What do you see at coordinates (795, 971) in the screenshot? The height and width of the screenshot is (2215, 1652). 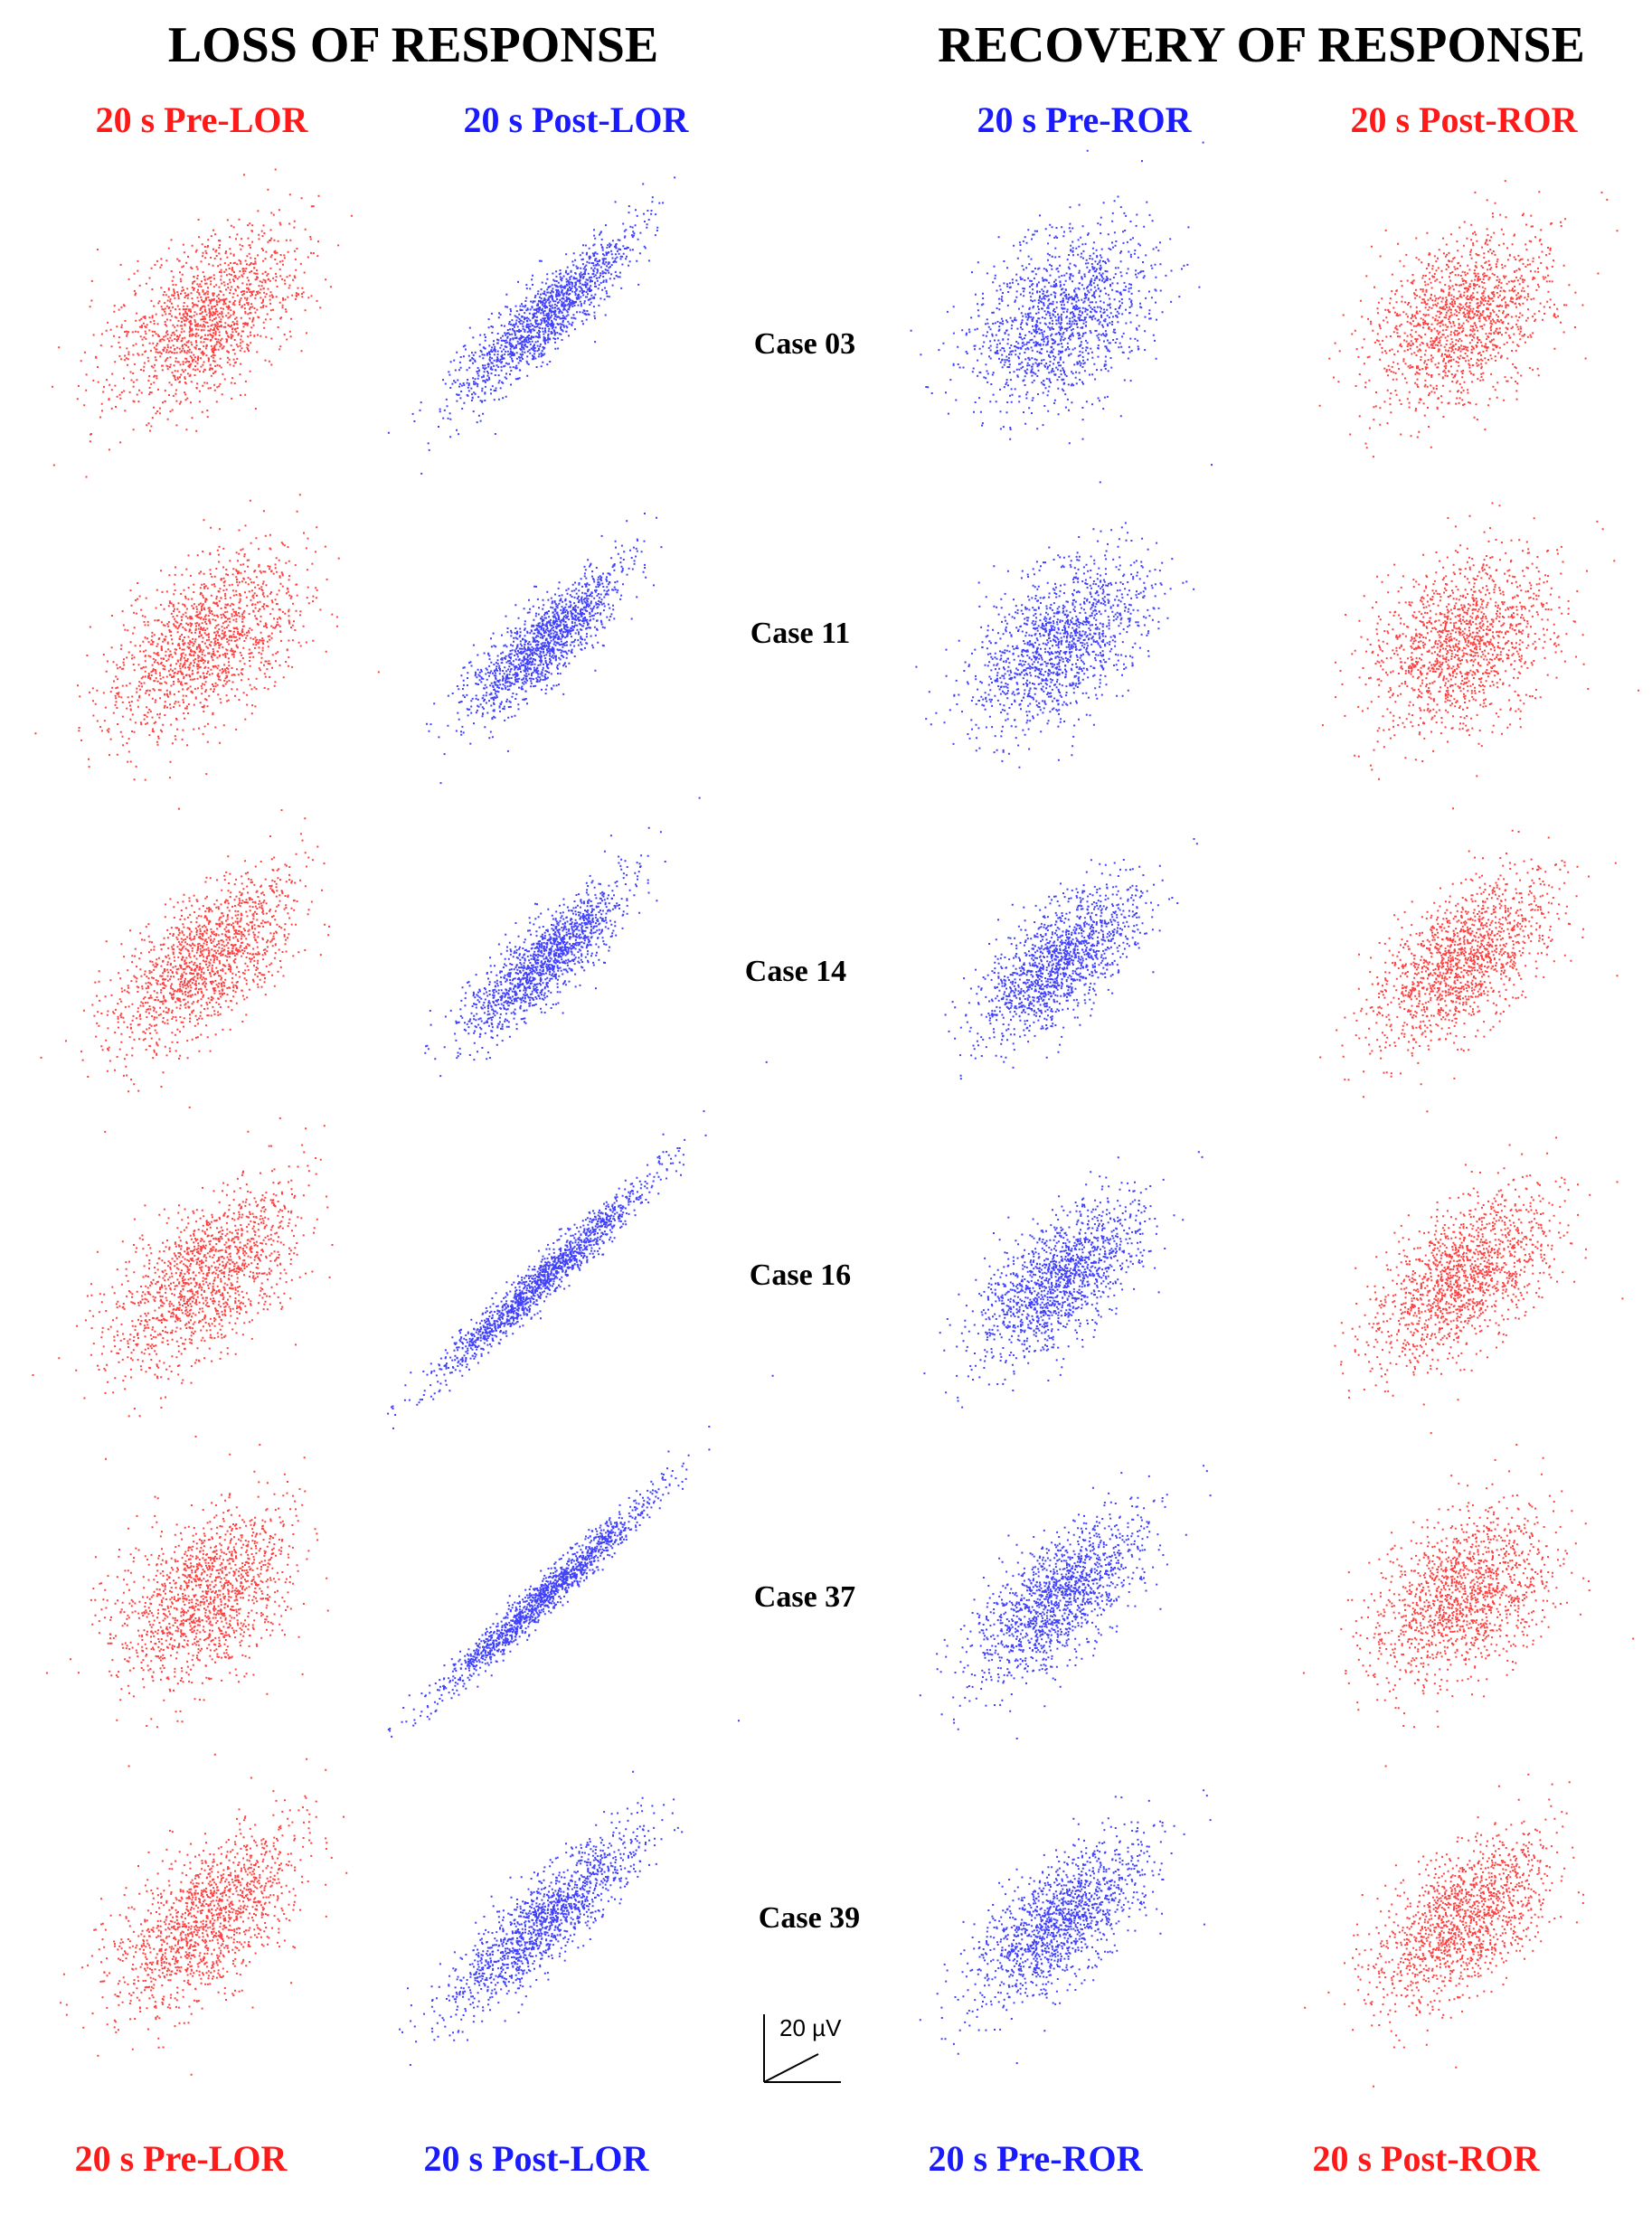 I see `case-label: Case 14` at bounding box center [795, 971].